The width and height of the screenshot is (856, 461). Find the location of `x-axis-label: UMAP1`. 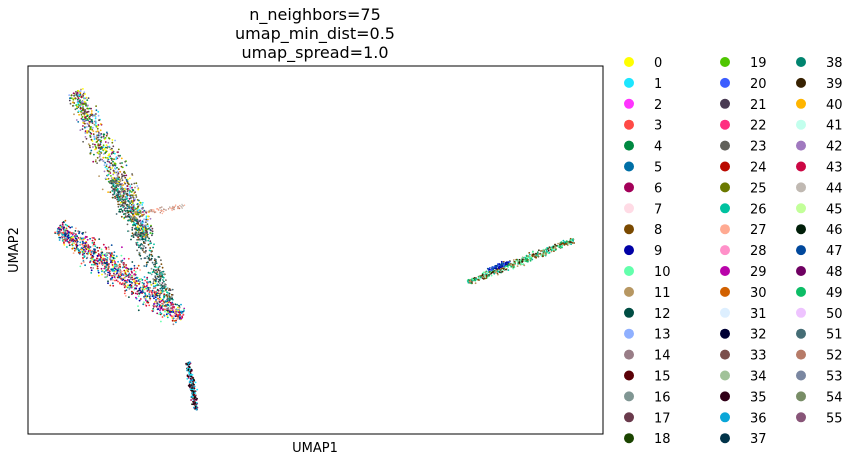

x-axis-label: UMAP1 is located at coordinates (315, 448).